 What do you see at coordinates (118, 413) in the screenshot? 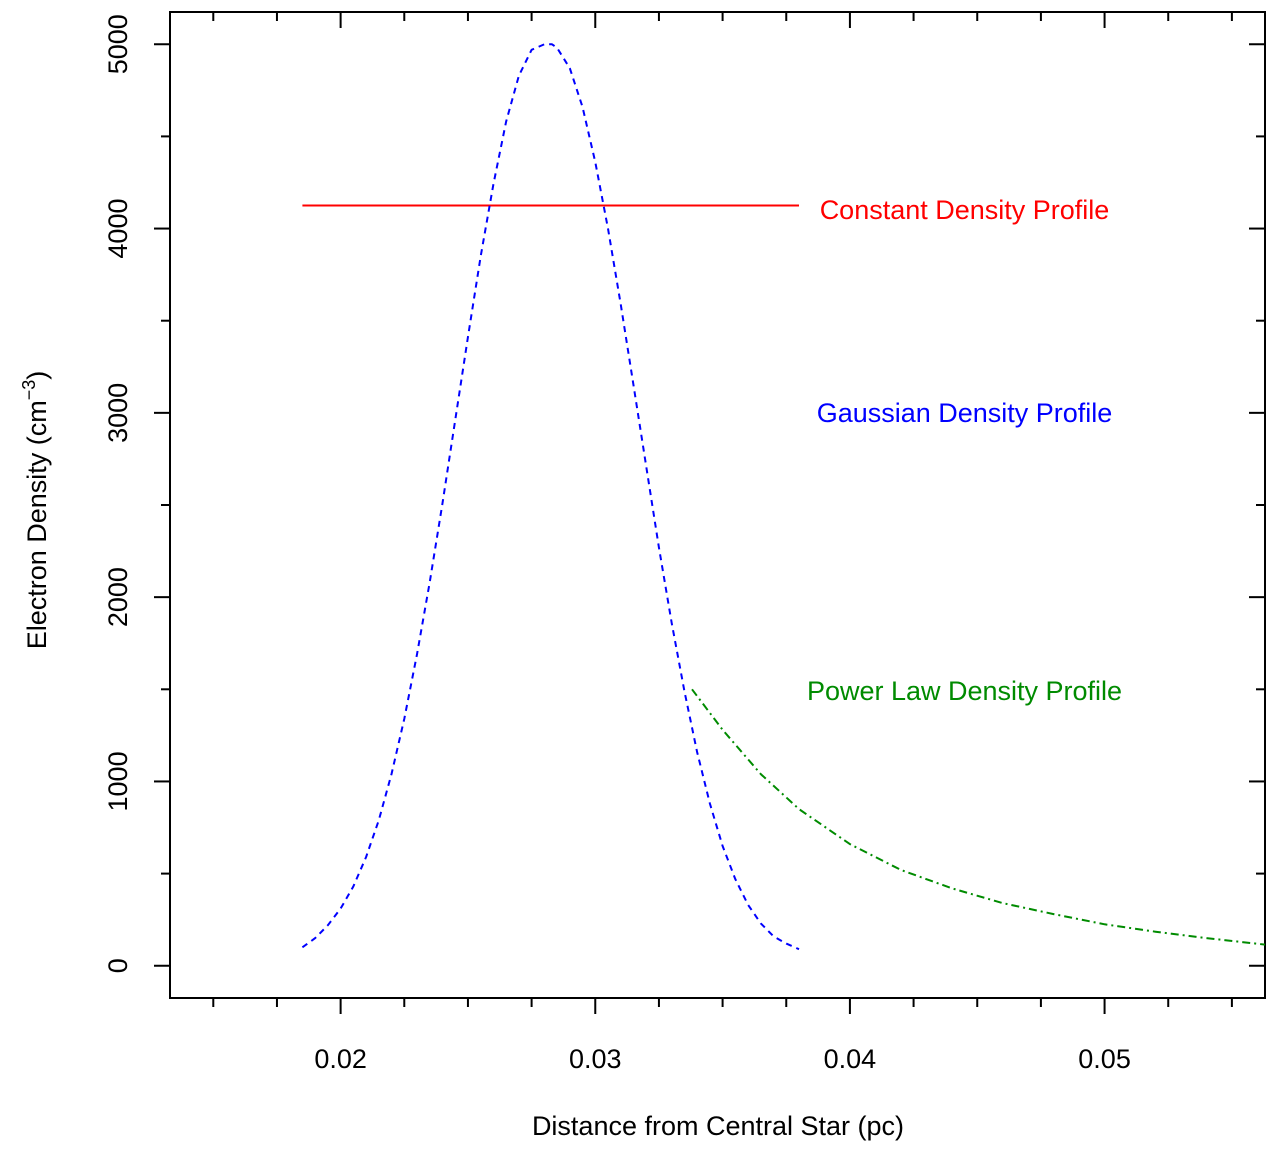
I see `y-tick-label: 3000` at bounding box center [118, 413].